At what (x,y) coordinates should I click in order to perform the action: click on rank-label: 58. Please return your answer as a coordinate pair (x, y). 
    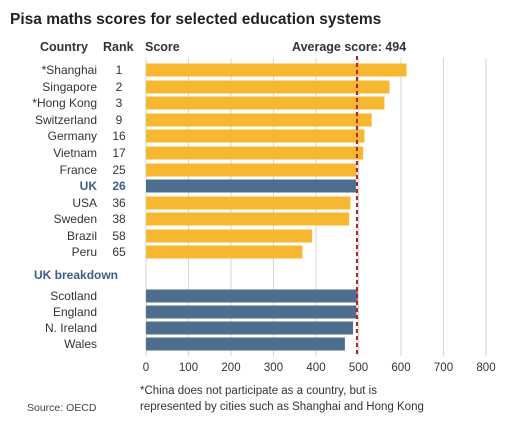
    Looking at the image, I should click on (119, 236).